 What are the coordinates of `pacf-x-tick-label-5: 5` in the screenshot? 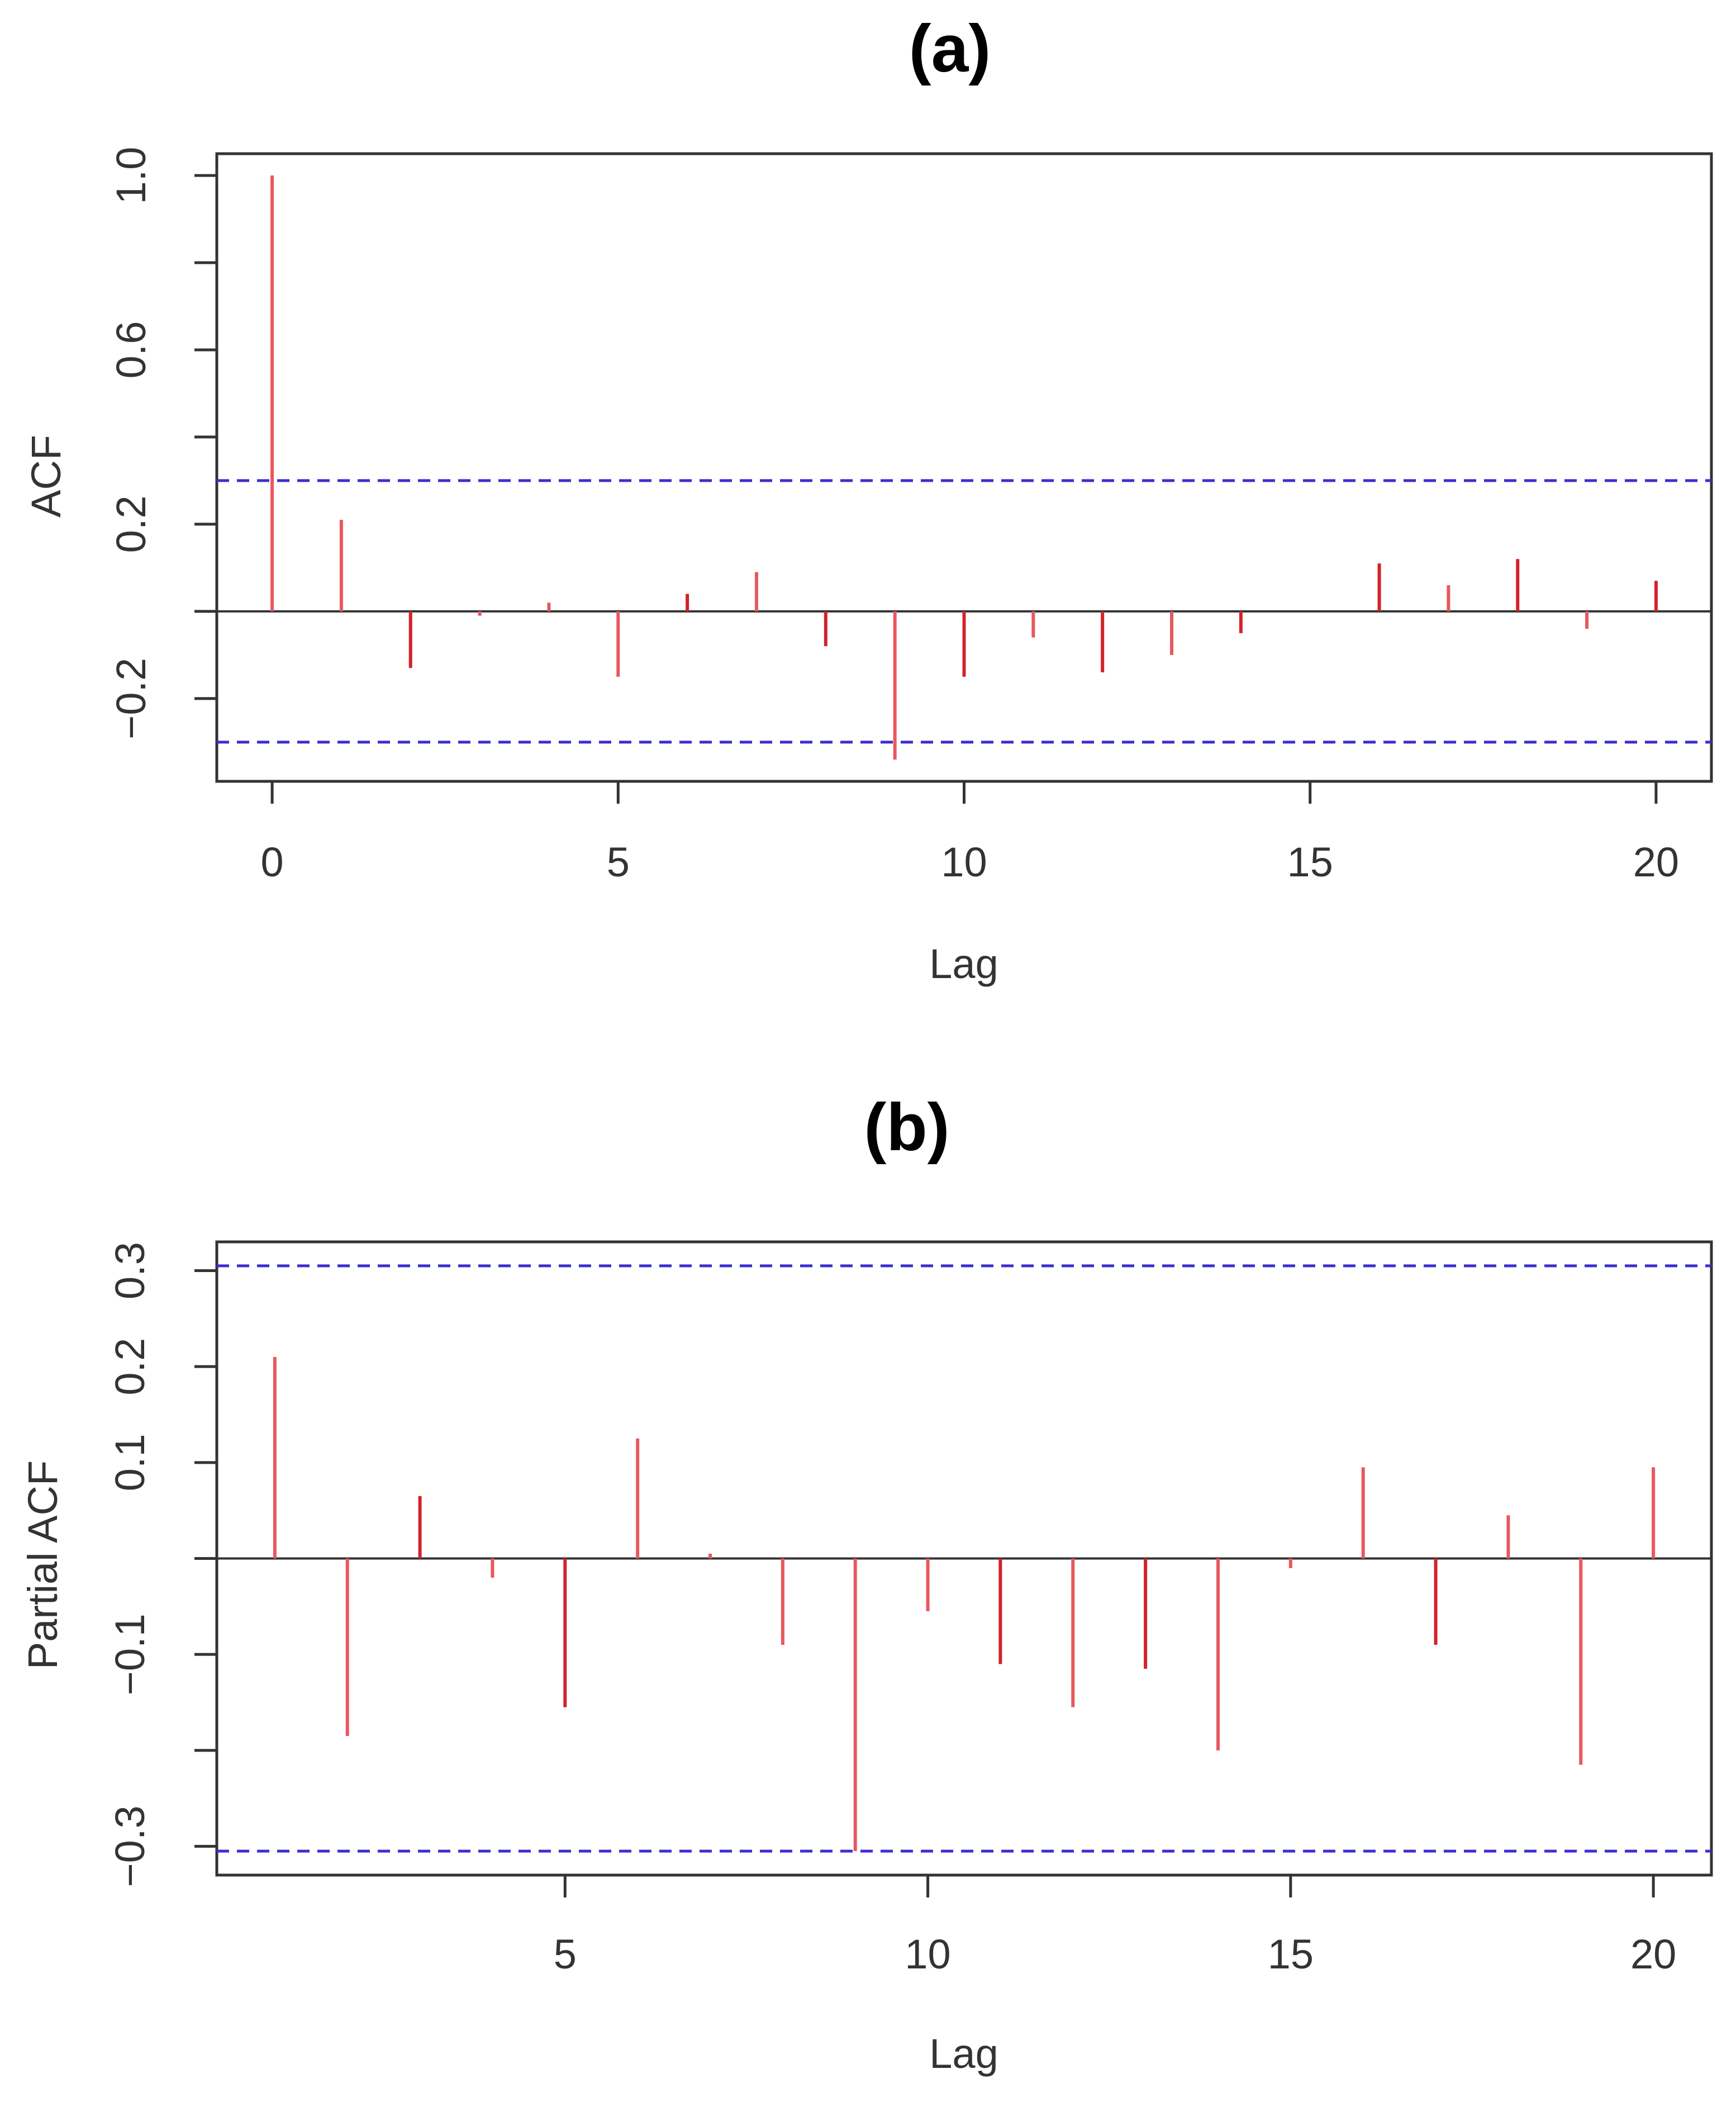 It's located at (565, 1954).